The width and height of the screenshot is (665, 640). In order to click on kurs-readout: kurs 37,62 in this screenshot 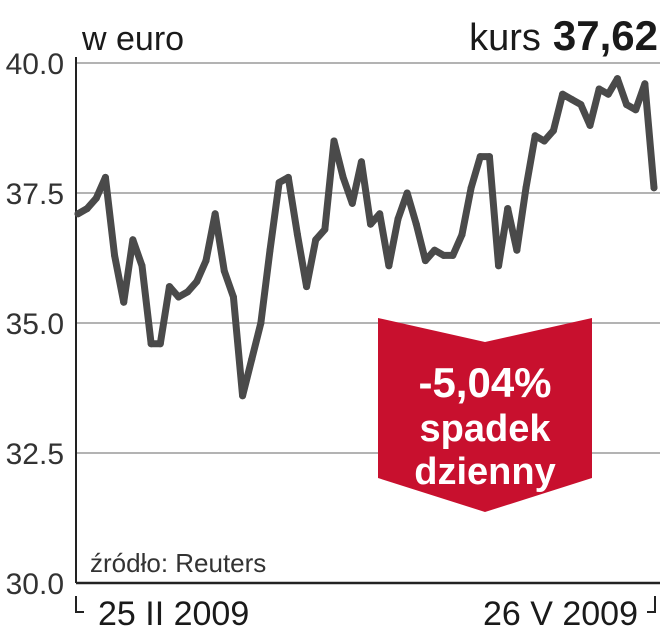, I will do `click(563, 35)`.